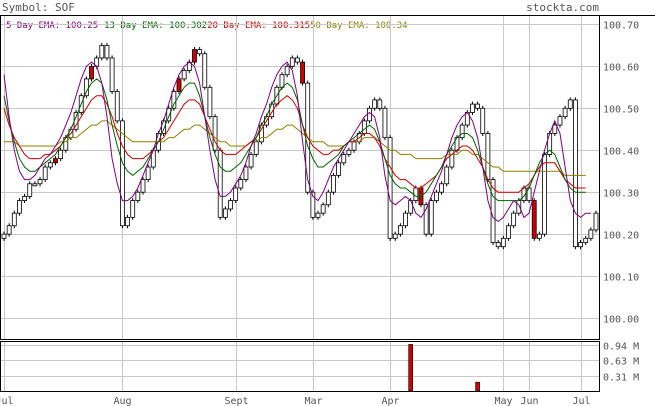 This screenshot has height=406, width=655. I want to click on date-tick-label: Mar, so click(313, 401).